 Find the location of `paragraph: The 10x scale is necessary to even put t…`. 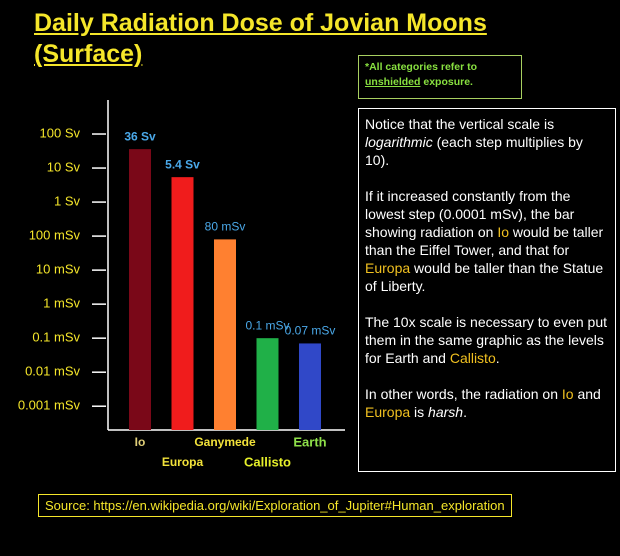

paragraph: The 10x scale is necessary to even put t… is located at coordinates (487, 340).